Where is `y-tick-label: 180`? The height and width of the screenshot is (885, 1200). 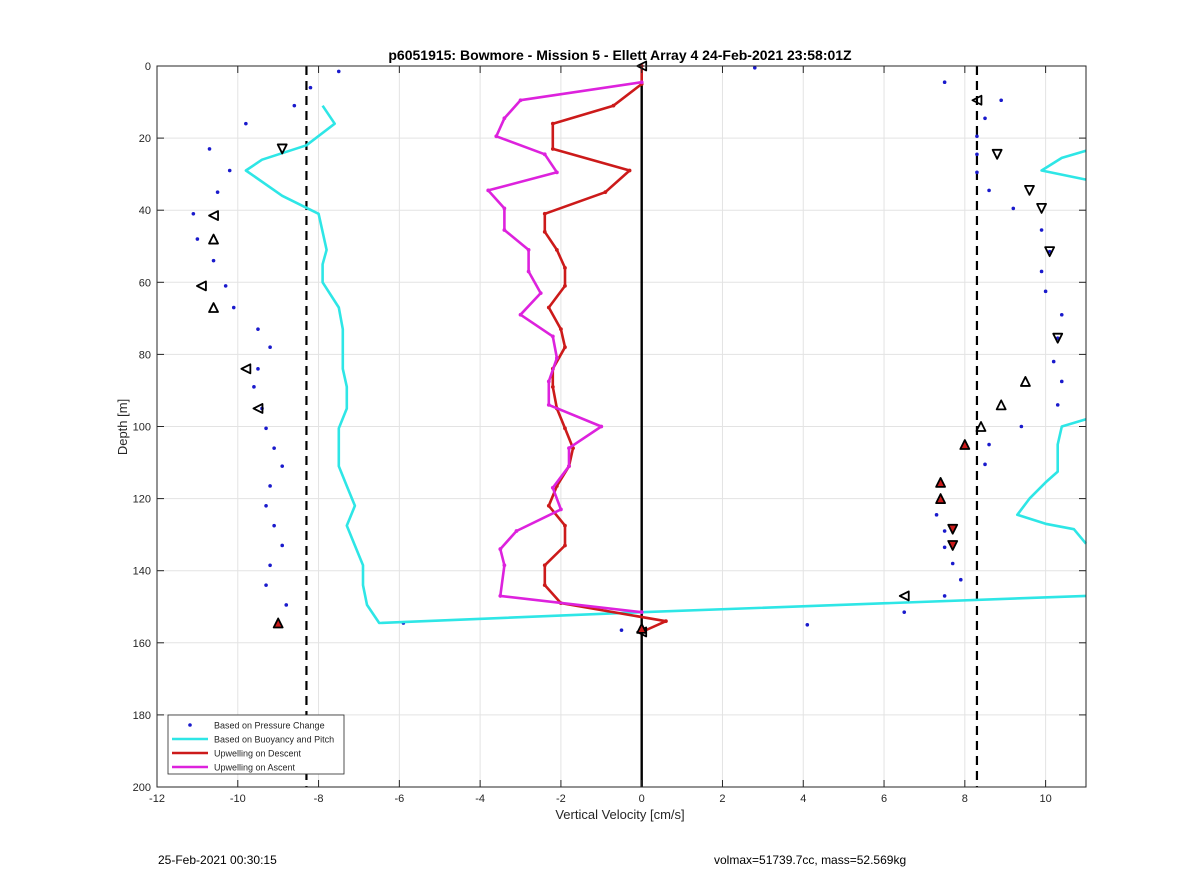
y-tick-label: 180 is located at coordinates (142, 716).